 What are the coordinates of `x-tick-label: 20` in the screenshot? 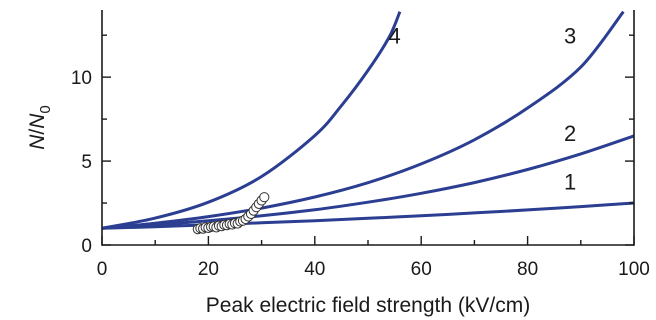 It's located at (208, 269).